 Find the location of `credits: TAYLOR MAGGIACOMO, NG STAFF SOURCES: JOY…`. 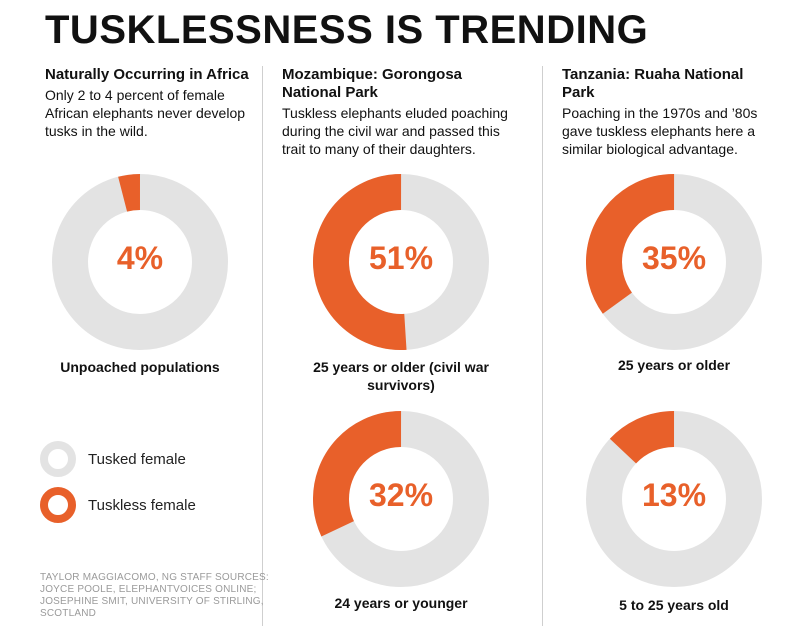

credits: TAYLOR MAGGIACOMO, NG STAFF SOURCES: JOY… is located at coordinates (154, 595).